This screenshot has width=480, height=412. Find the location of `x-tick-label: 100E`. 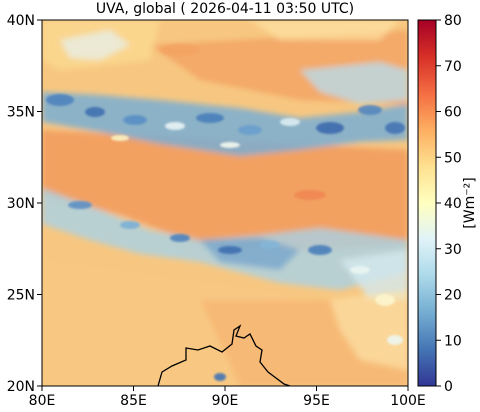

x-tick-label: 100E is located at coordinates (408, 401).